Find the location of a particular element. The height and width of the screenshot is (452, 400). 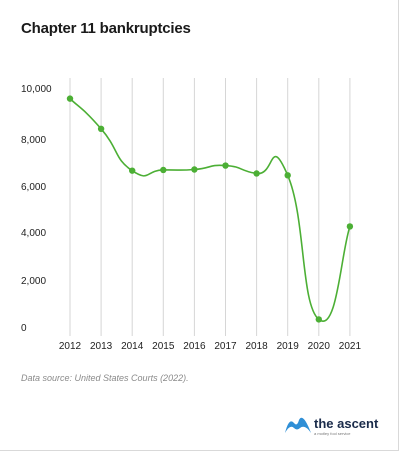

brand-name: the ascent is located at coordinates (346, 423).